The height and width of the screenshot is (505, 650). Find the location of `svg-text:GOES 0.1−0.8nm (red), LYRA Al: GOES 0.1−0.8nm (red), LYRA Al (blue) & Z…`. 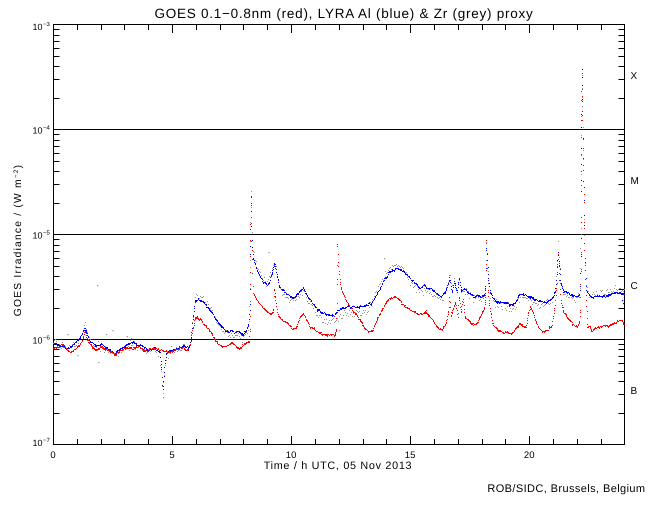

svg-text:GOES 0.1−0.8nm (red), LYRA Al: GOES 0.1−0.8nm (red), LYRA Al (blue) & Z… is located at coordinates (344, 13).